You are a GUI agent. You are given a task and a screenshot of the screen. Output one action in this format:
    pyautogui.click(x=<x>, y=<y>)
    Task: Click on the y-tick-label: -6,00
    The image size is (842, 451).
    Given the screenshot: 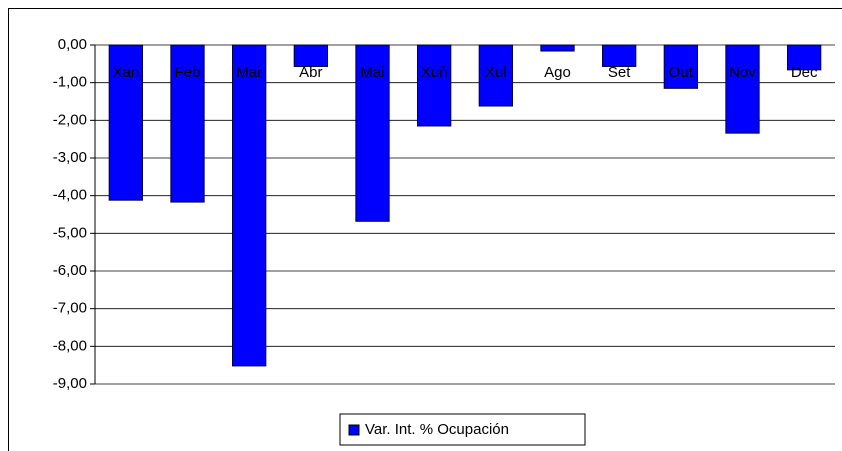 What is the action you would take?
    pyautogui.click(x=70, y=270)
    